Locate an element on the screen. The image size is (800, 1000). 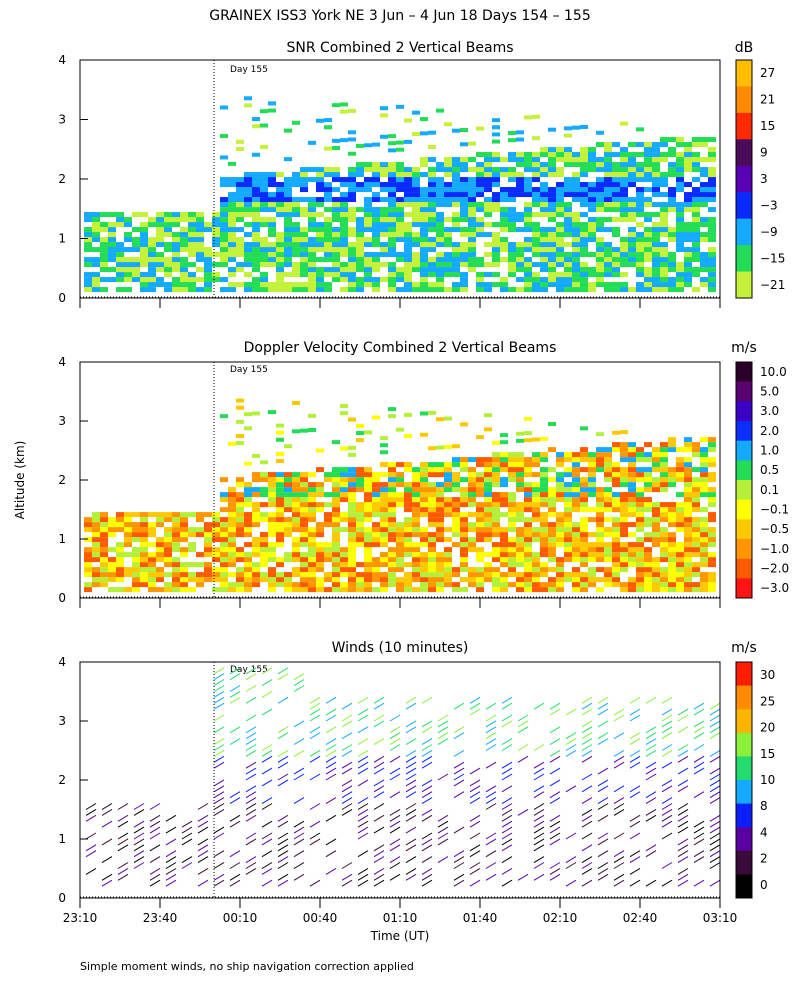
colorbar-label: −9 is located at coordinates (769, 232).